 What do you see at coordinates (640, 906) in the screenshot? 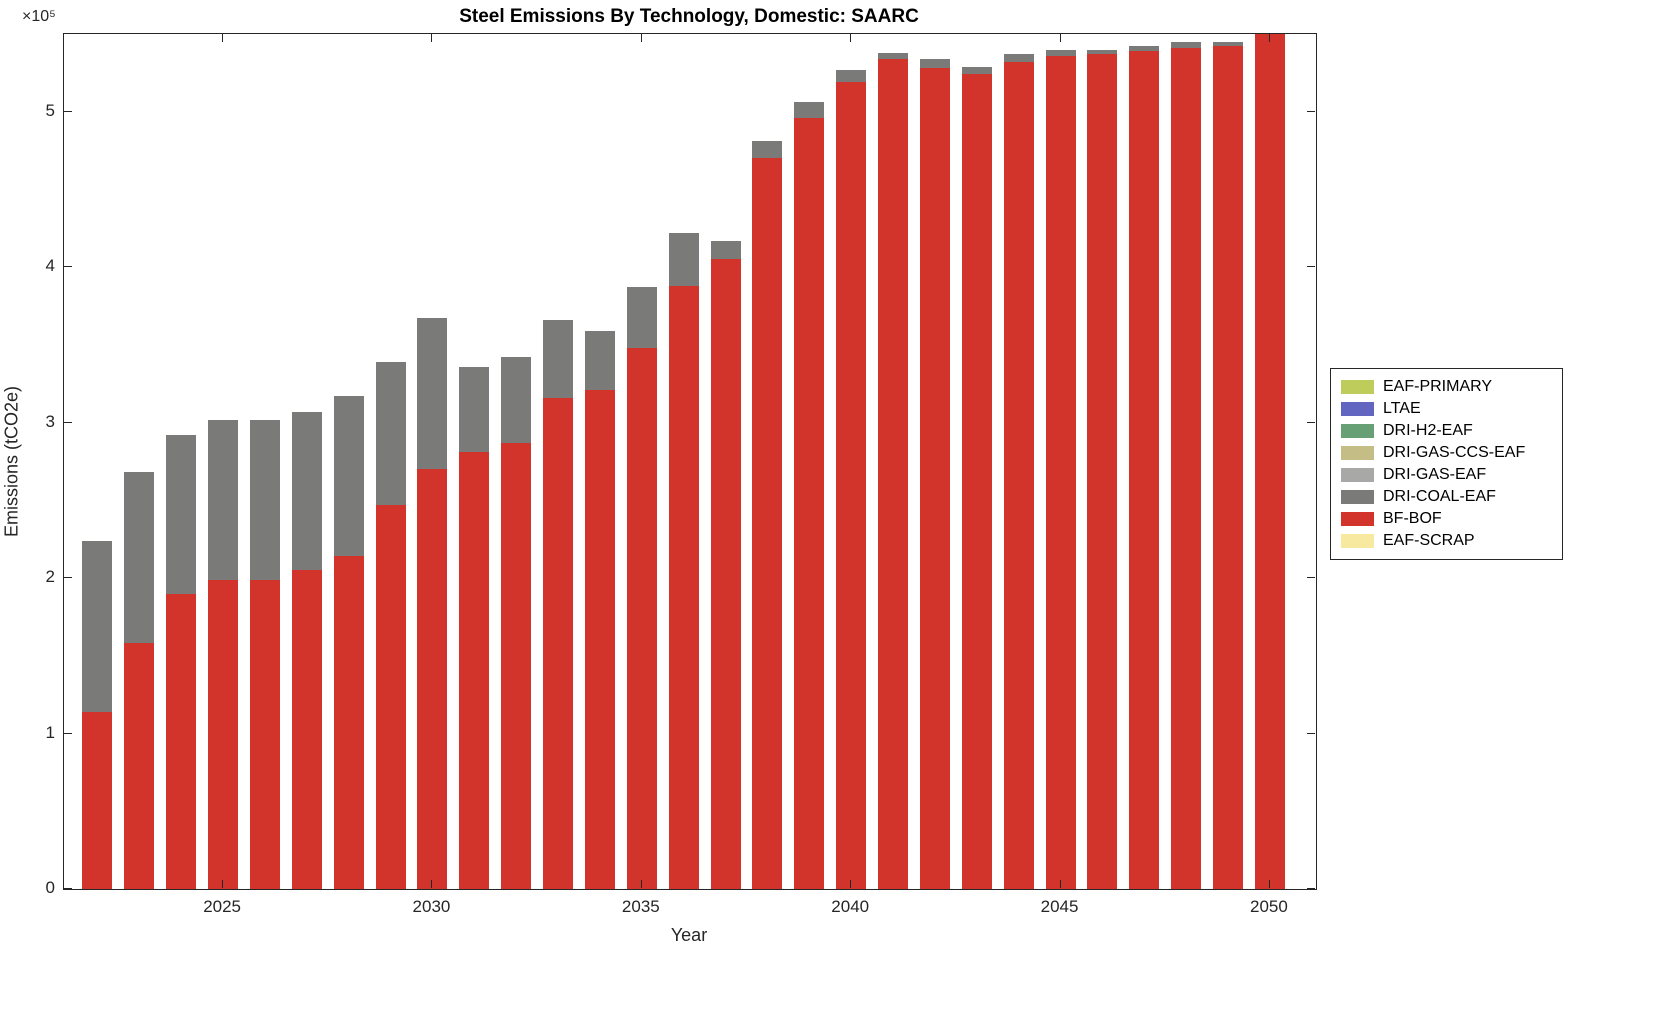
I see `x-tick-label: 2035` at bounding box center [640, 906].